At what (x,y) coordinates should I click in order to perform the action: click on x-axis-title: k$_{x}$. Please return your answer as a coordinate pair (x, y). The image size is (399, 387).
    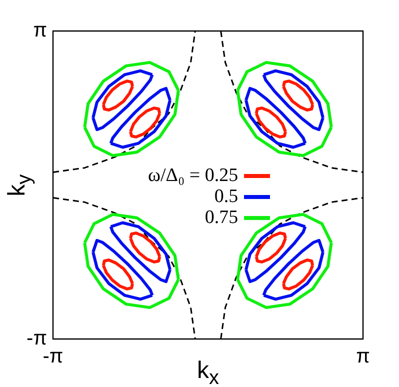
    Looking at the image, I should click on (208, 372).